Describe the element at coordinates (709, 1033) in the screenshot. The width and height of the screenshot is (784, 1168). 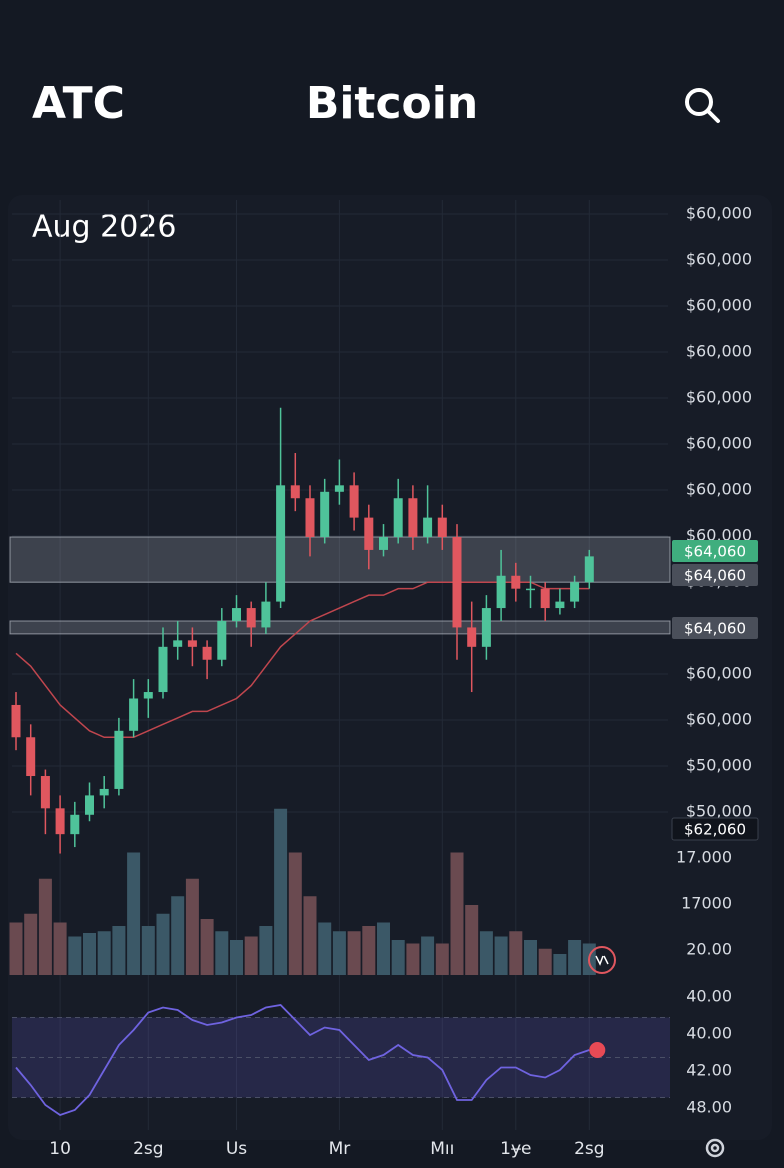
I see `rsi-axis-label: 40.00` at that location.